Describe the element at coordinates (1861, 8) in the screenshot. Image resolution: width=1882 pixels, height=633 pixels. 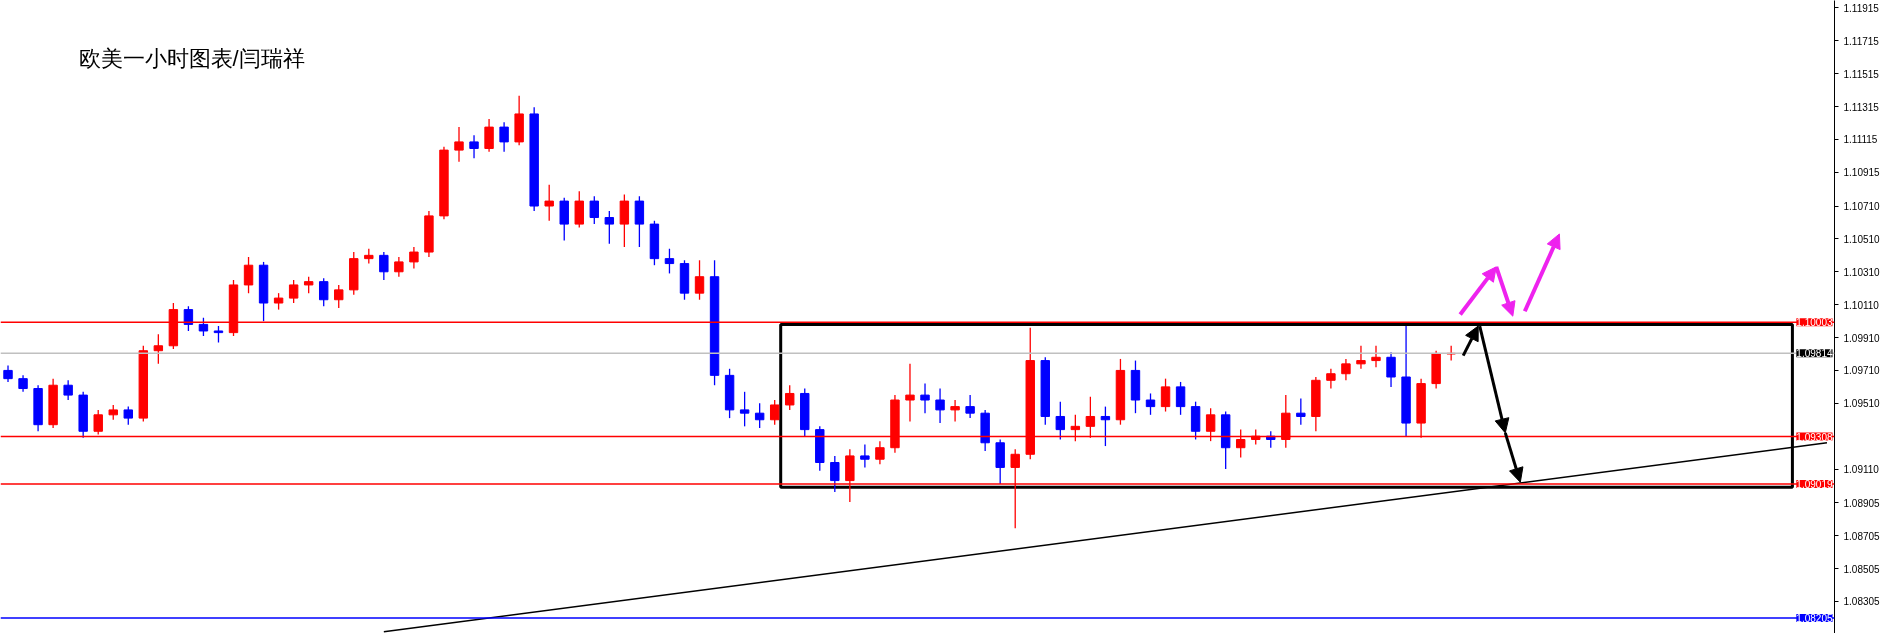
I see `y-tick-label: 1.11915` at that location.